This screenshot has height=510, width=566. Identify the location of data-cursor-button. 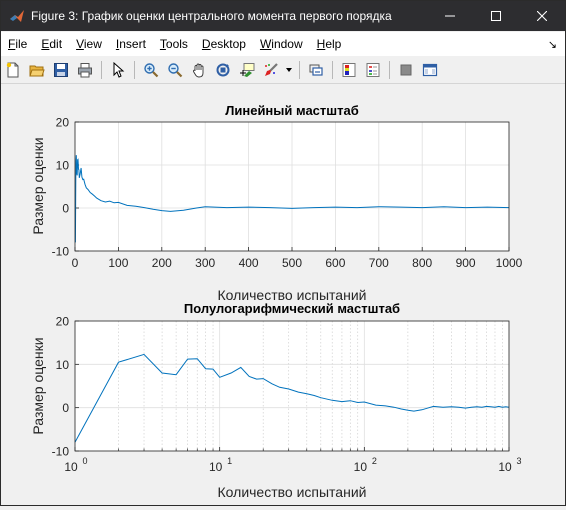
(247, 70).